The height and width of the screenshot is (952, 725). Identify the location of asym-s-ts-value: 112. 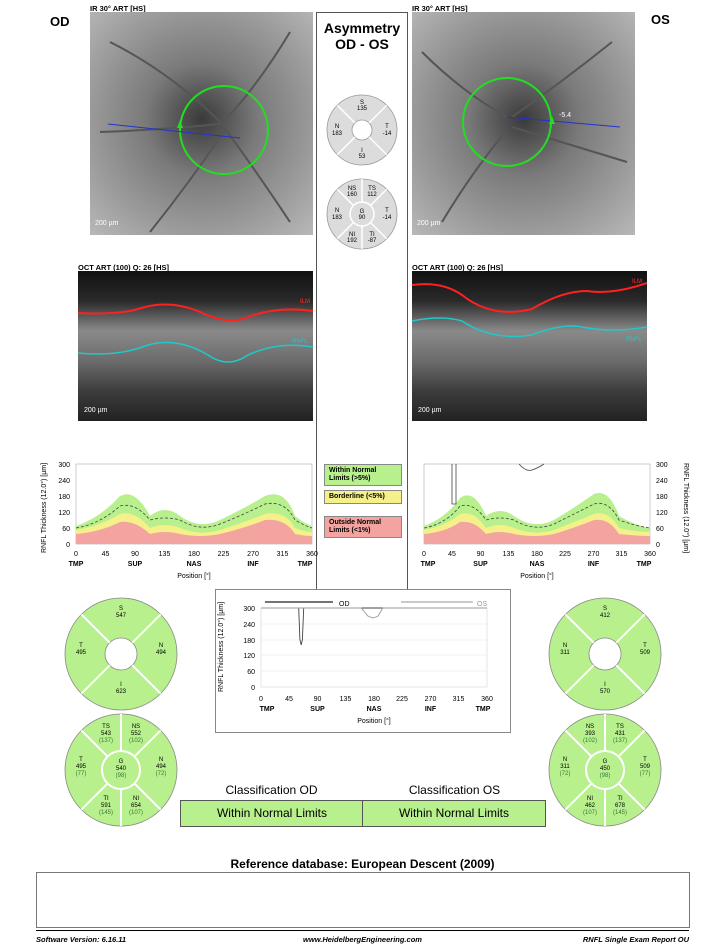
(372, 195).